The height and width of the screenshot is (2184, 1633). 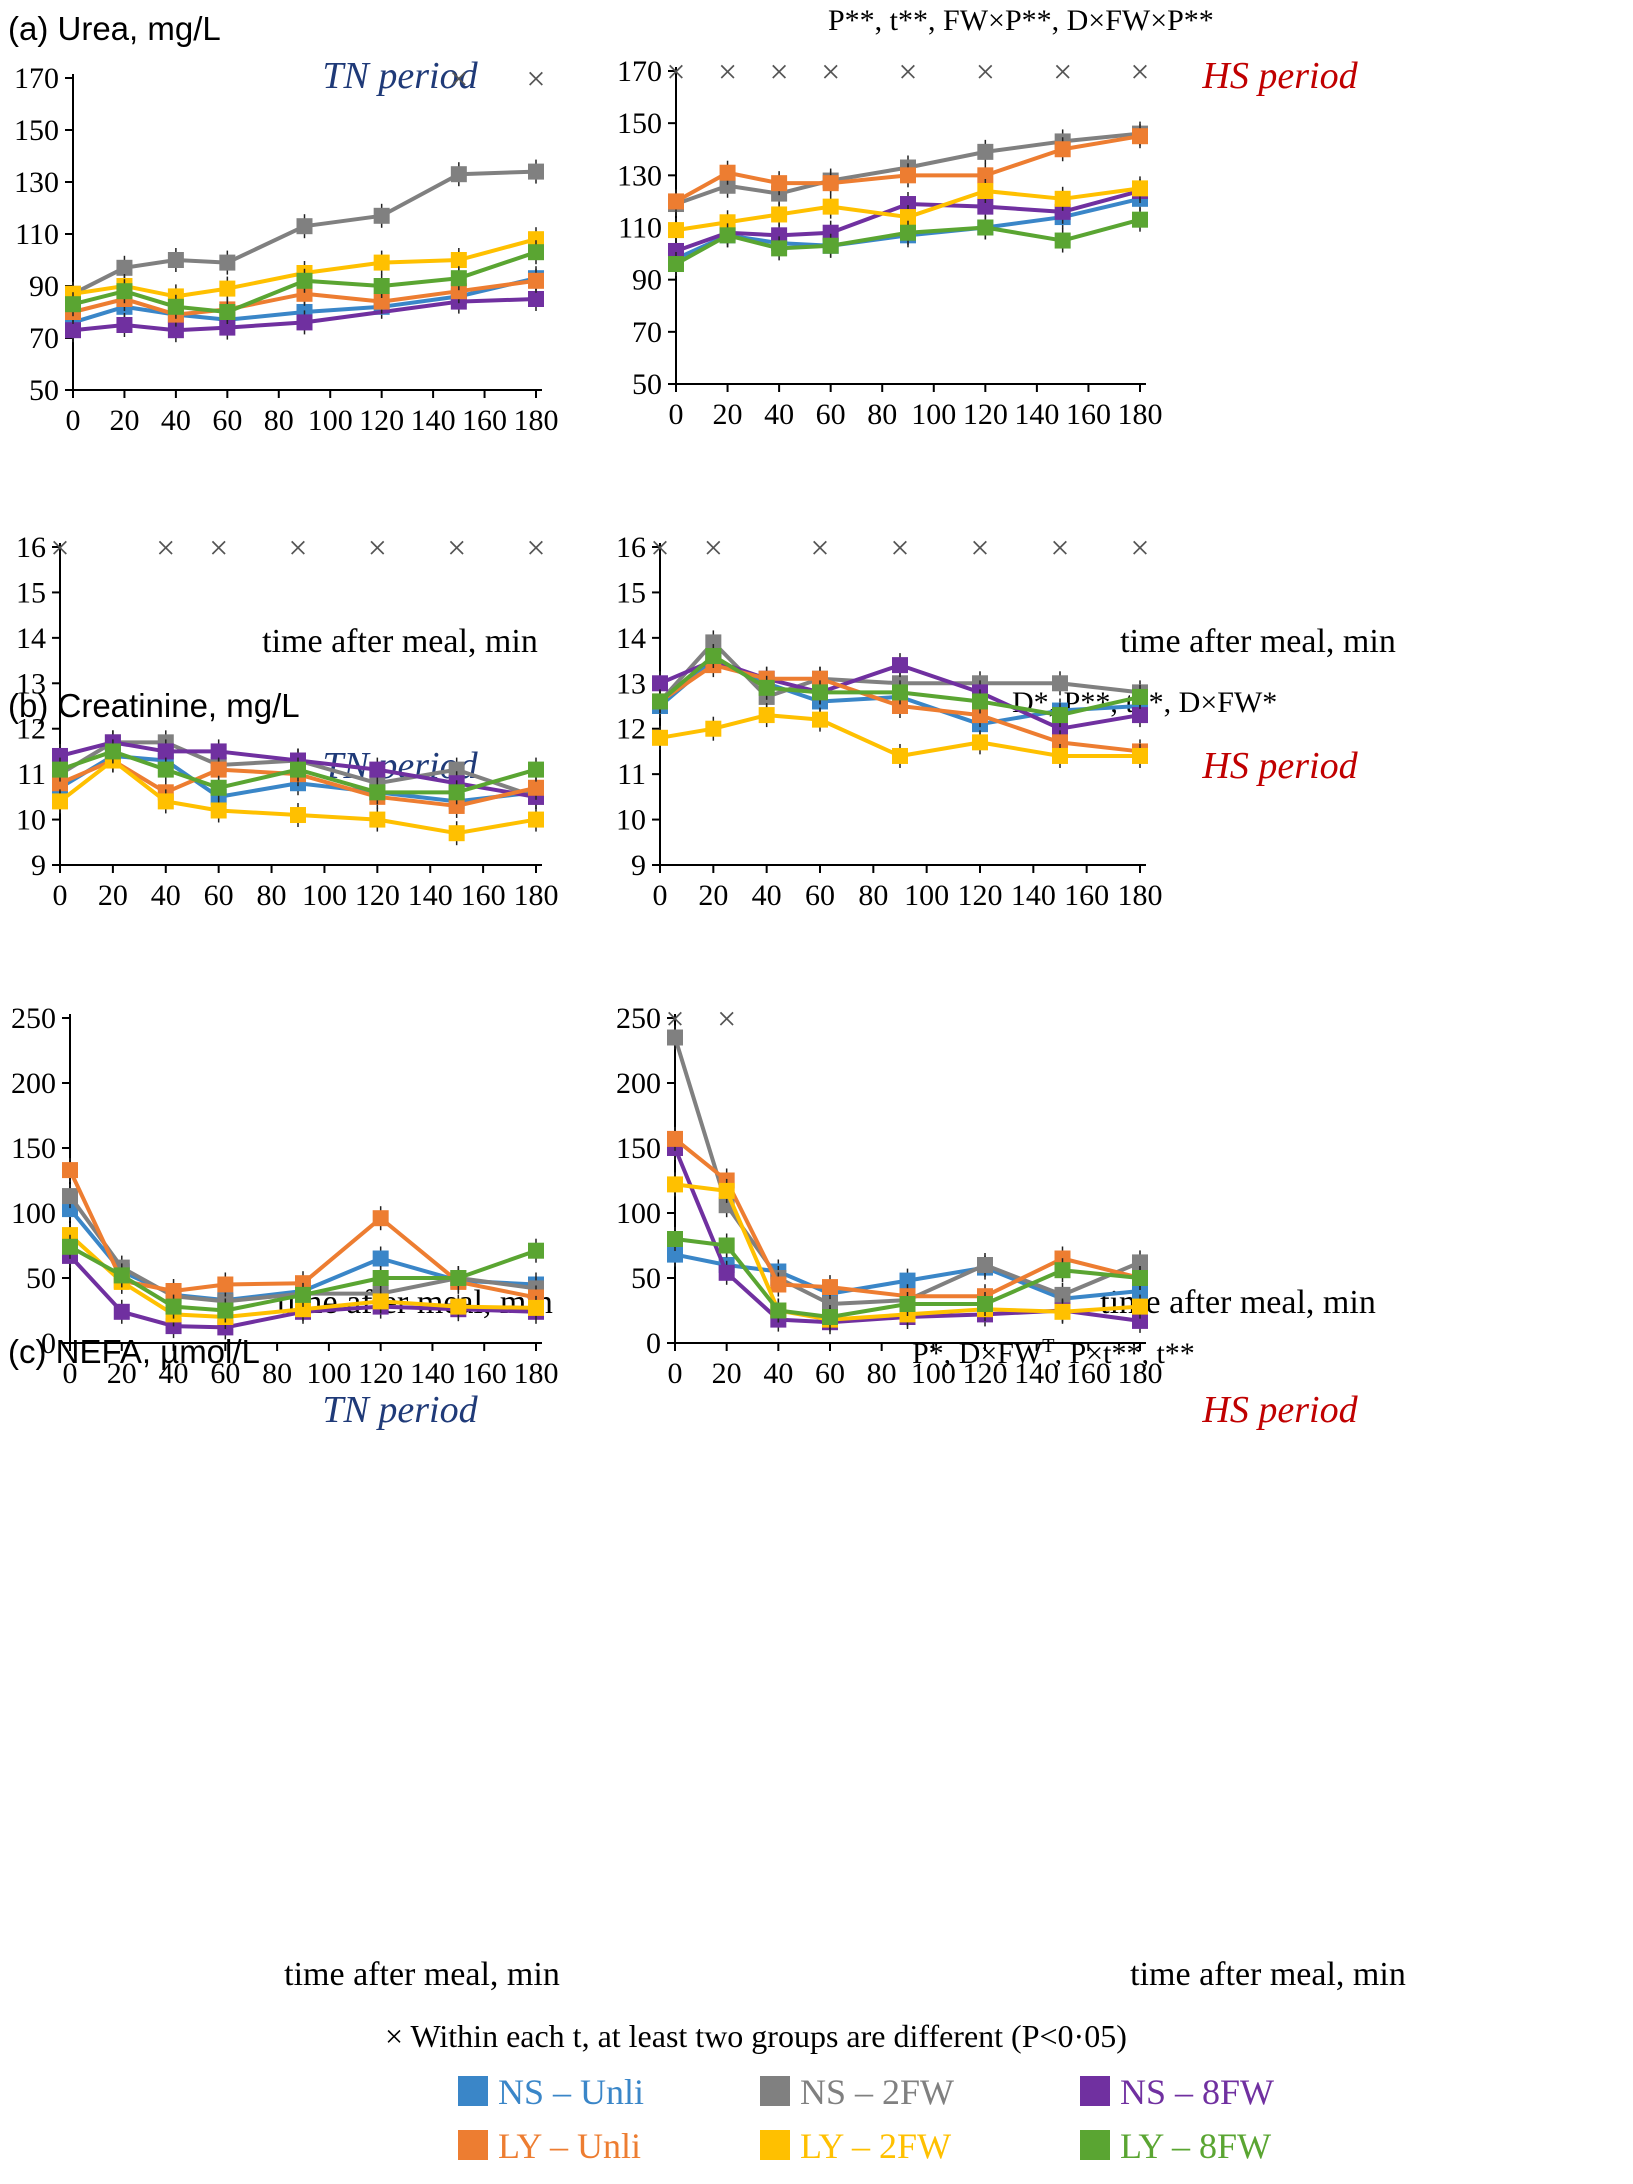 I want to click on y-tick-label: 14, so click(x=31, y=638).